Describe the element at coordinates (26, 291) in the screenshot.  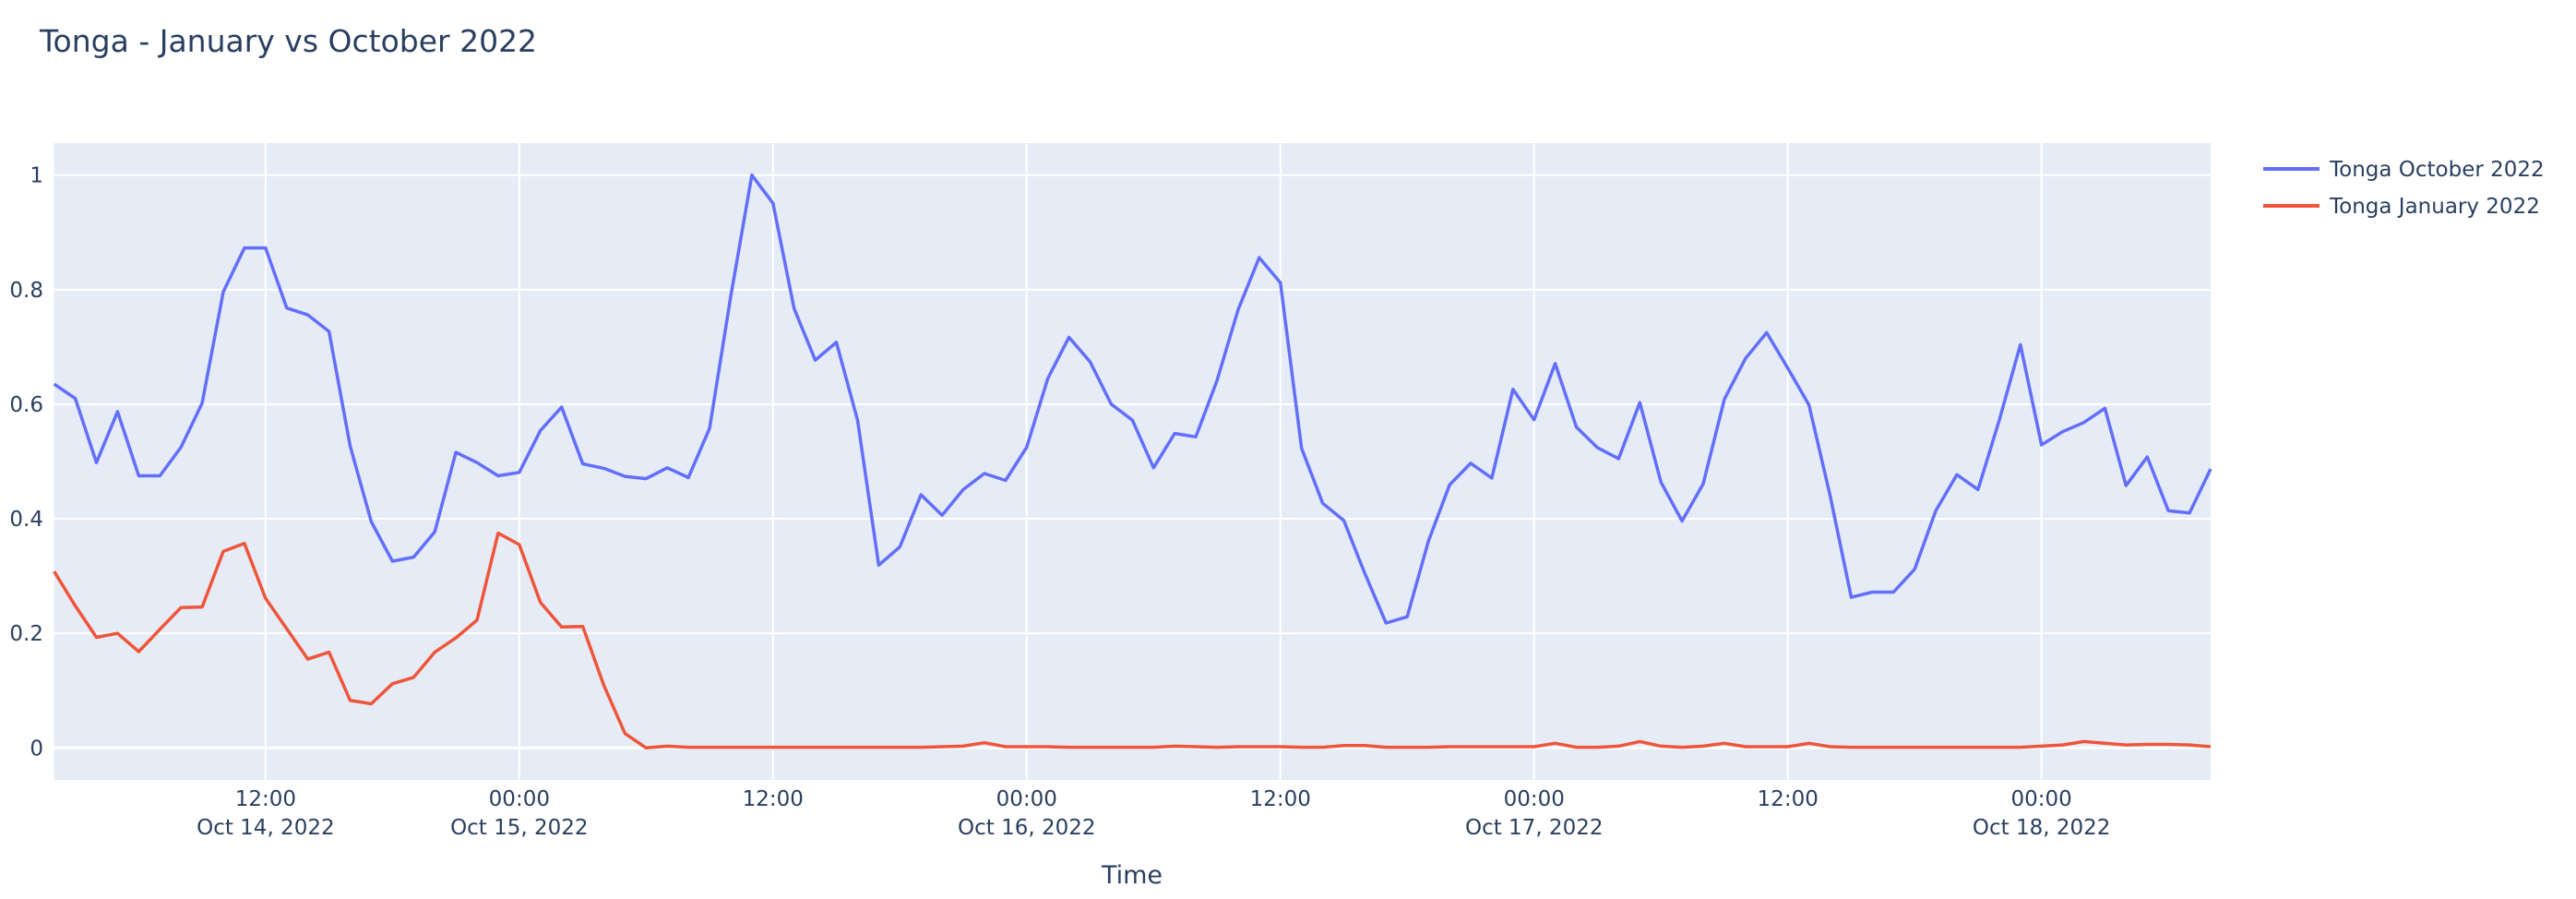
I see `y-tick-label: 0.8` at that location.